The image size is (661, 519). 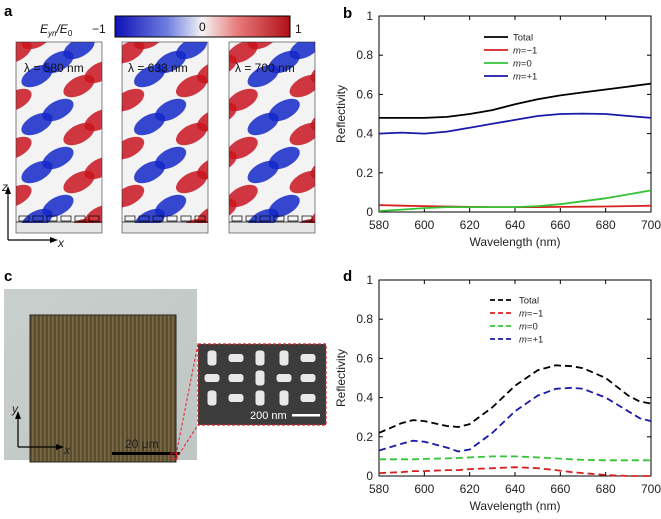 I want to click on sem-scale-bar, so click(x=306, y=415).